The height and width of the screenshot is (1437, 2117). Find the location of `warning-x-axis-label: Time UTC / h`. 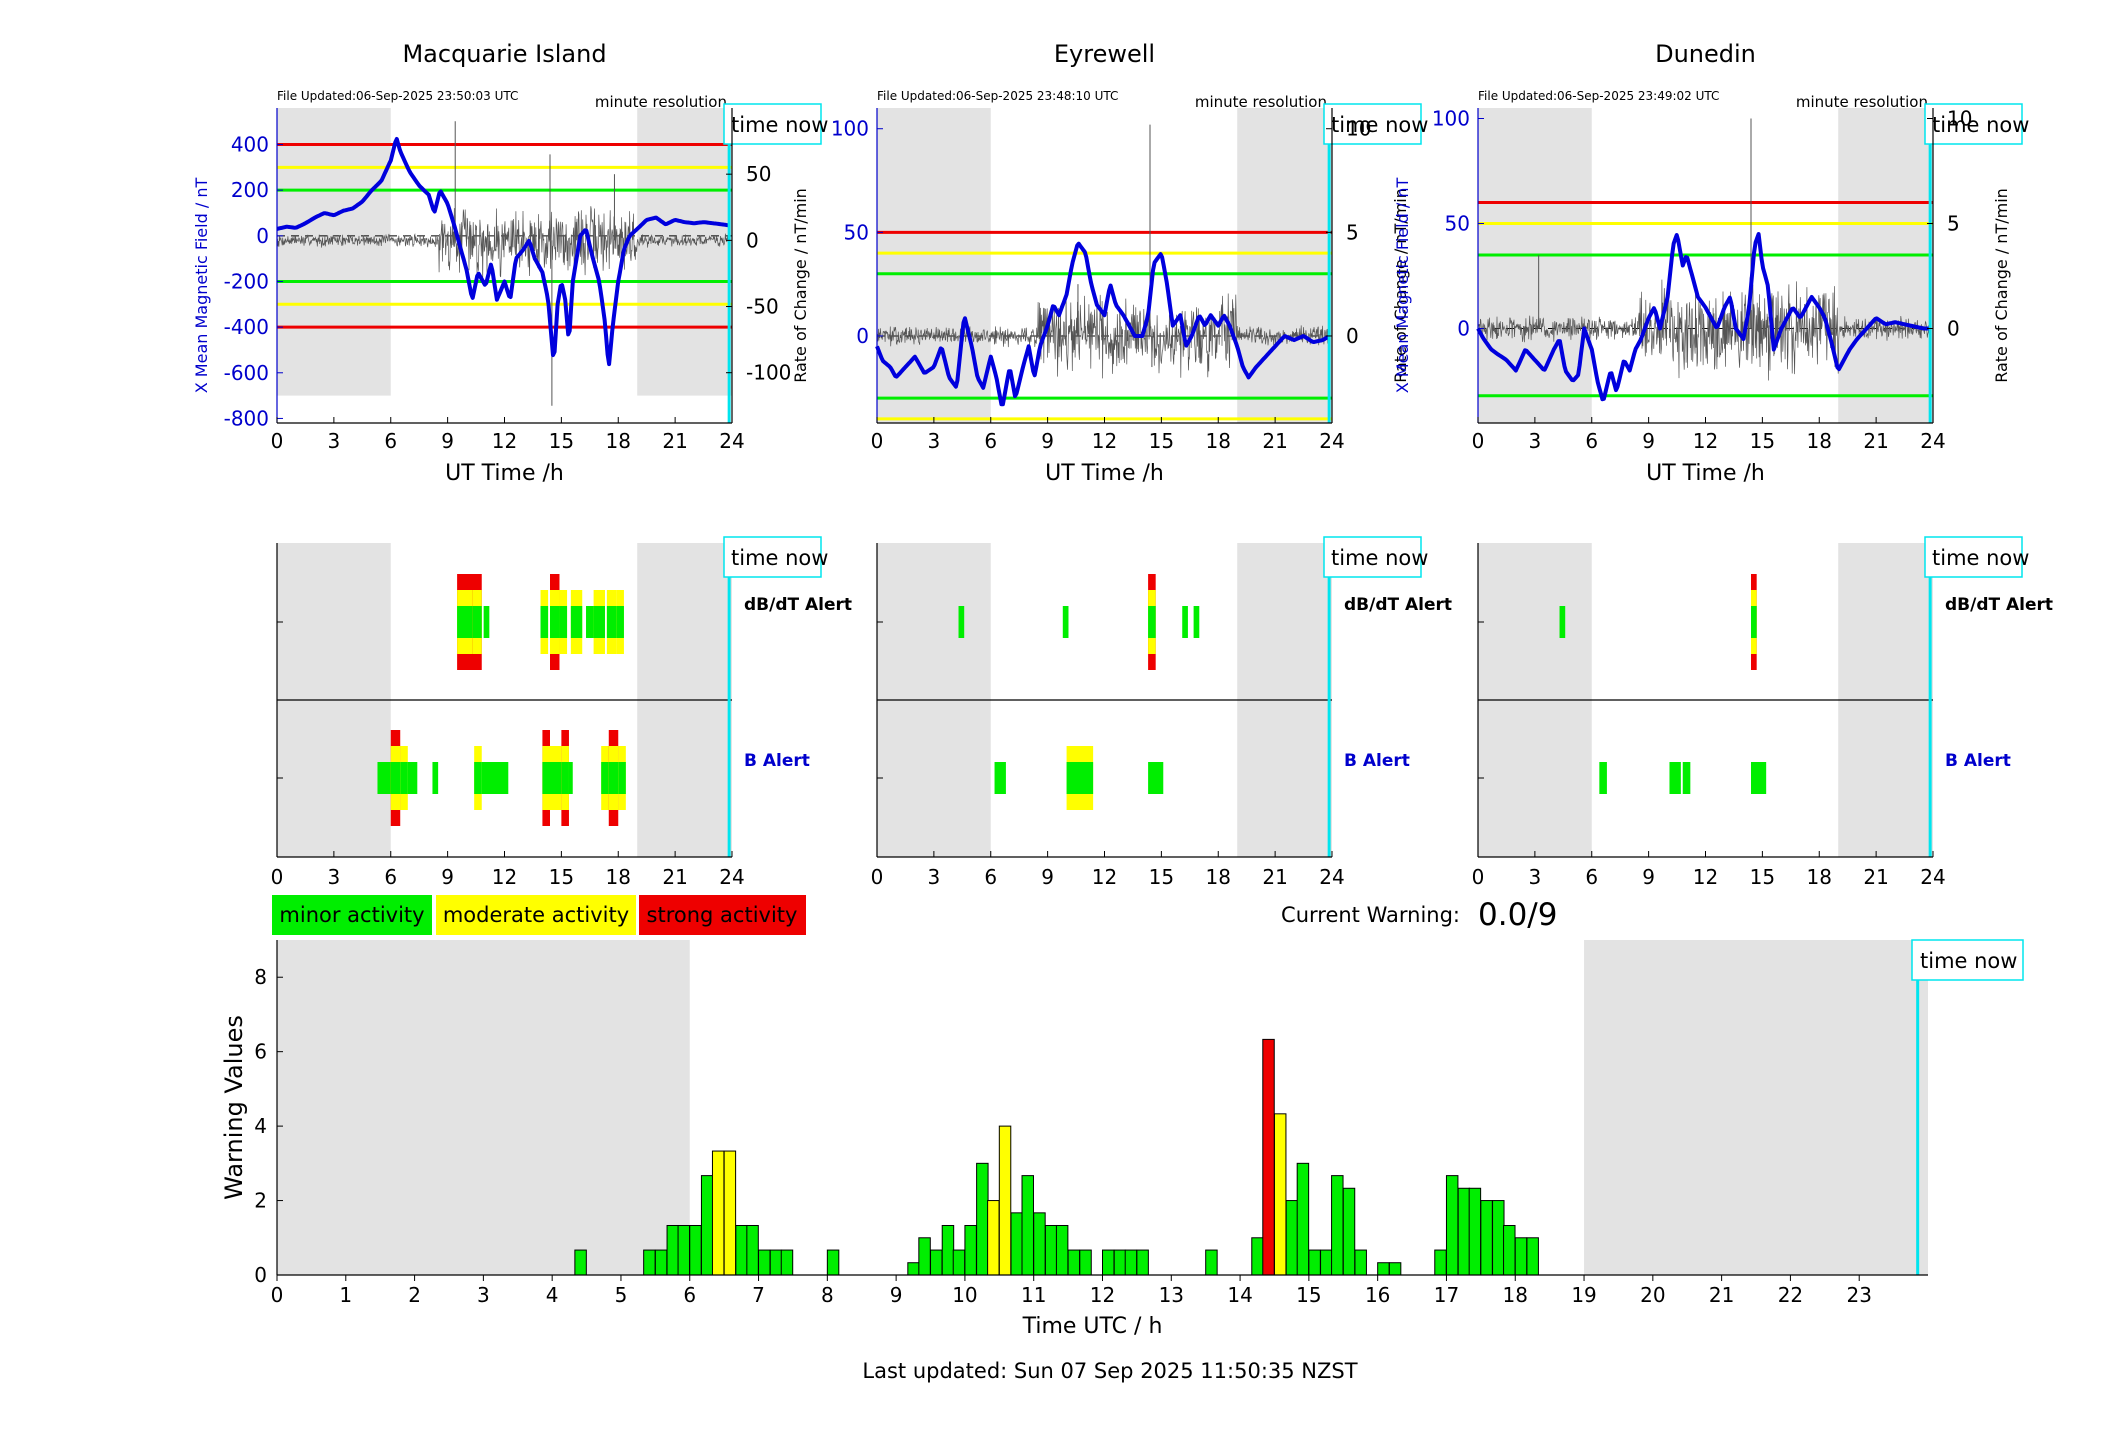

warning-x-axis-label: Time UTC / h is located at coordinates (1092, 1326).